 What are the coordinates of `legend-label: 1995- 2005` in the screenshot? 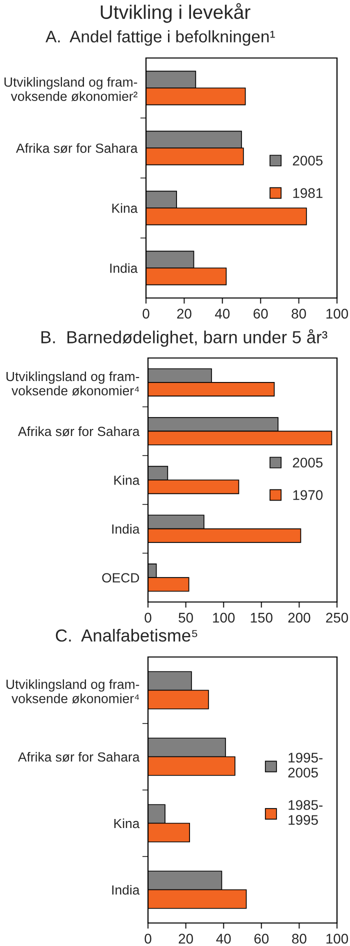 It's located at (305, 765).